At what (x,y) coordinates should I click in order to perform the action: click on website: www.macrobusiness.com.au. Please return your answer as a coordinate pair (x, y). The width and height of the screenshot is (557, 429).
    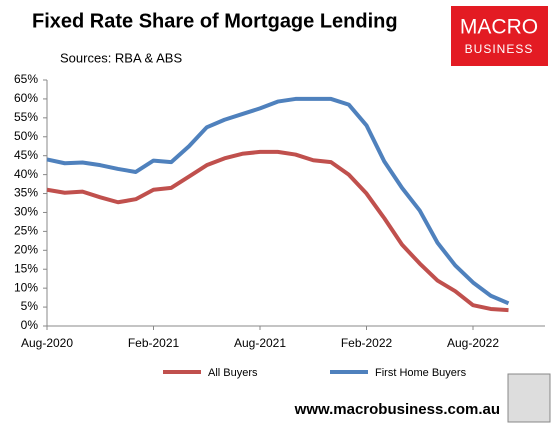
    Looking at the image, I should click on (397, 409).